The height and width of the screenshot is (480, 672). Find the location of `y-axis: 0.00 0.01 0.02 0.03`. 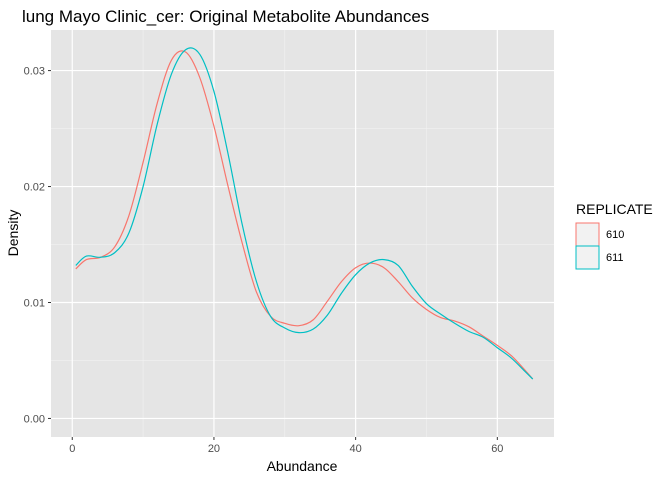

y-axis: 0.00 0.01 0.02 0.03 is located at coordinates (37, 245).